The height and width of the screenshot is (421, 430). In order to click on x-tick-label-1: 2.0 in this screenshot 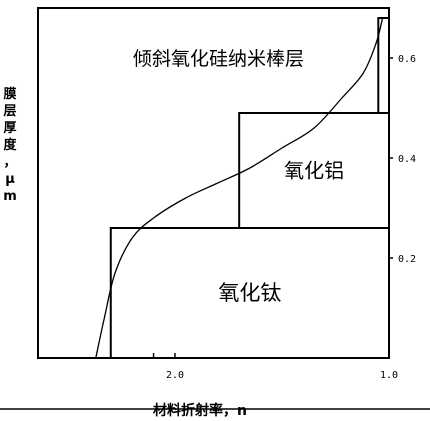, I will do `click(175, 375)`.